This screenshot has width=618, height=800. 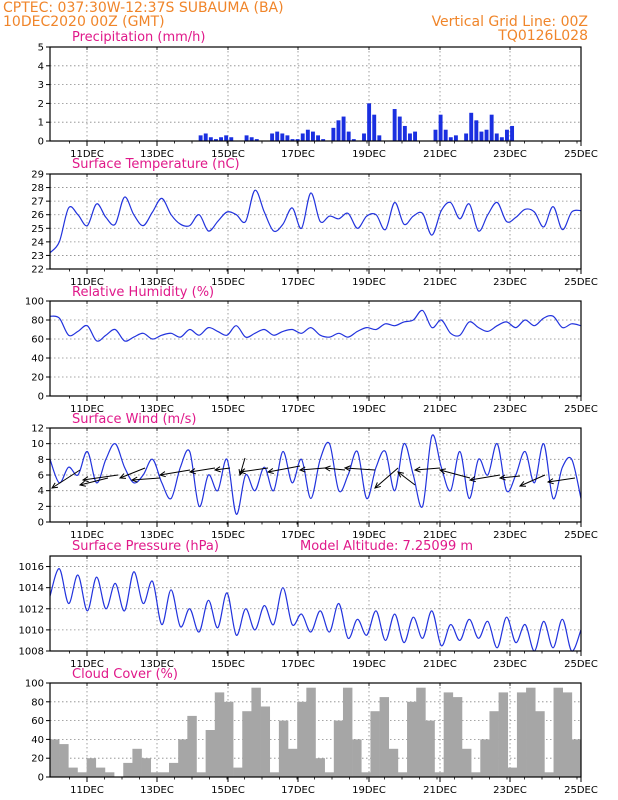 What do you see at coordinates (37, 175) in the screenshot?
I see `y-tick-label: 29` at bounding box center [37, 175].